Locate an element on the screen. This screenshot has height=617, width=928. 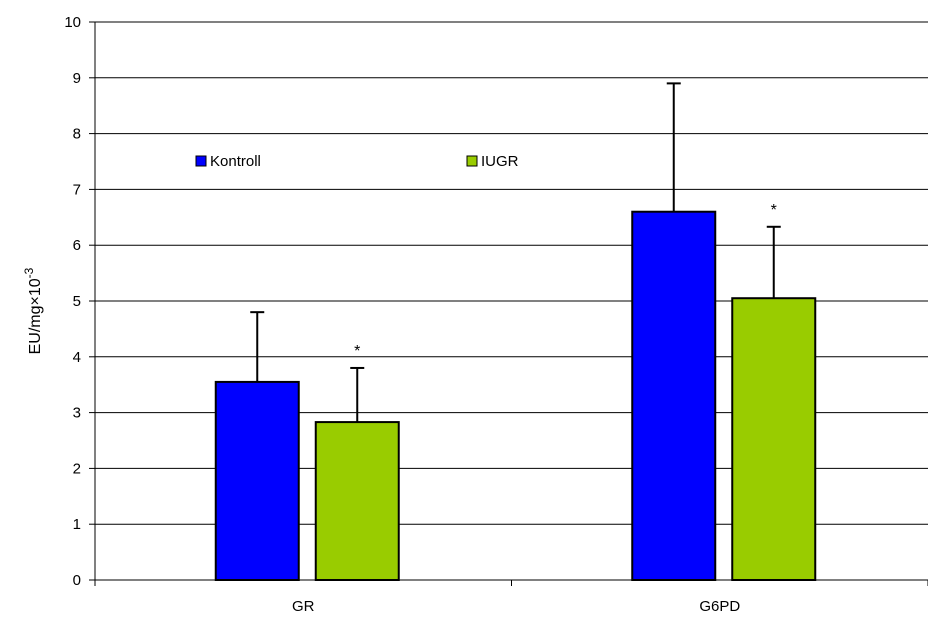
y-axis-label: EU/mg×10-3 is located at coordinates (33, 310).